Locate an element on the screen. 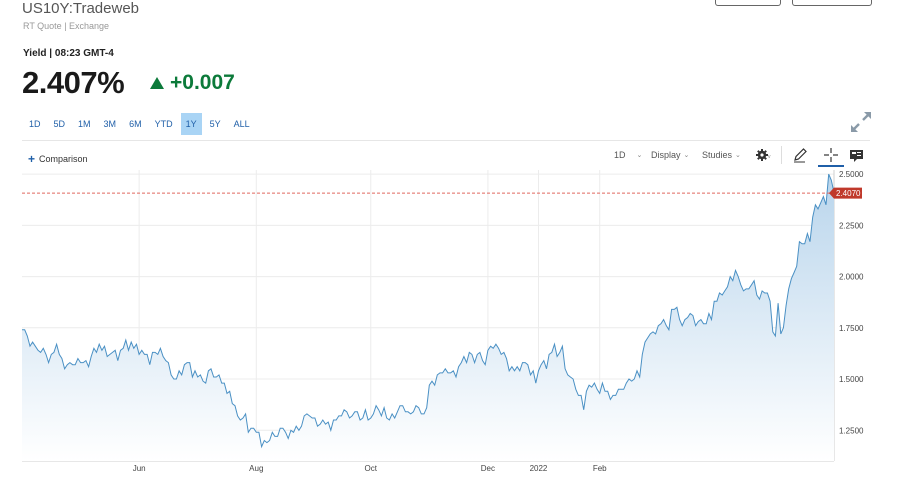  up-triangle-icon is located at coordinates (157, 83).